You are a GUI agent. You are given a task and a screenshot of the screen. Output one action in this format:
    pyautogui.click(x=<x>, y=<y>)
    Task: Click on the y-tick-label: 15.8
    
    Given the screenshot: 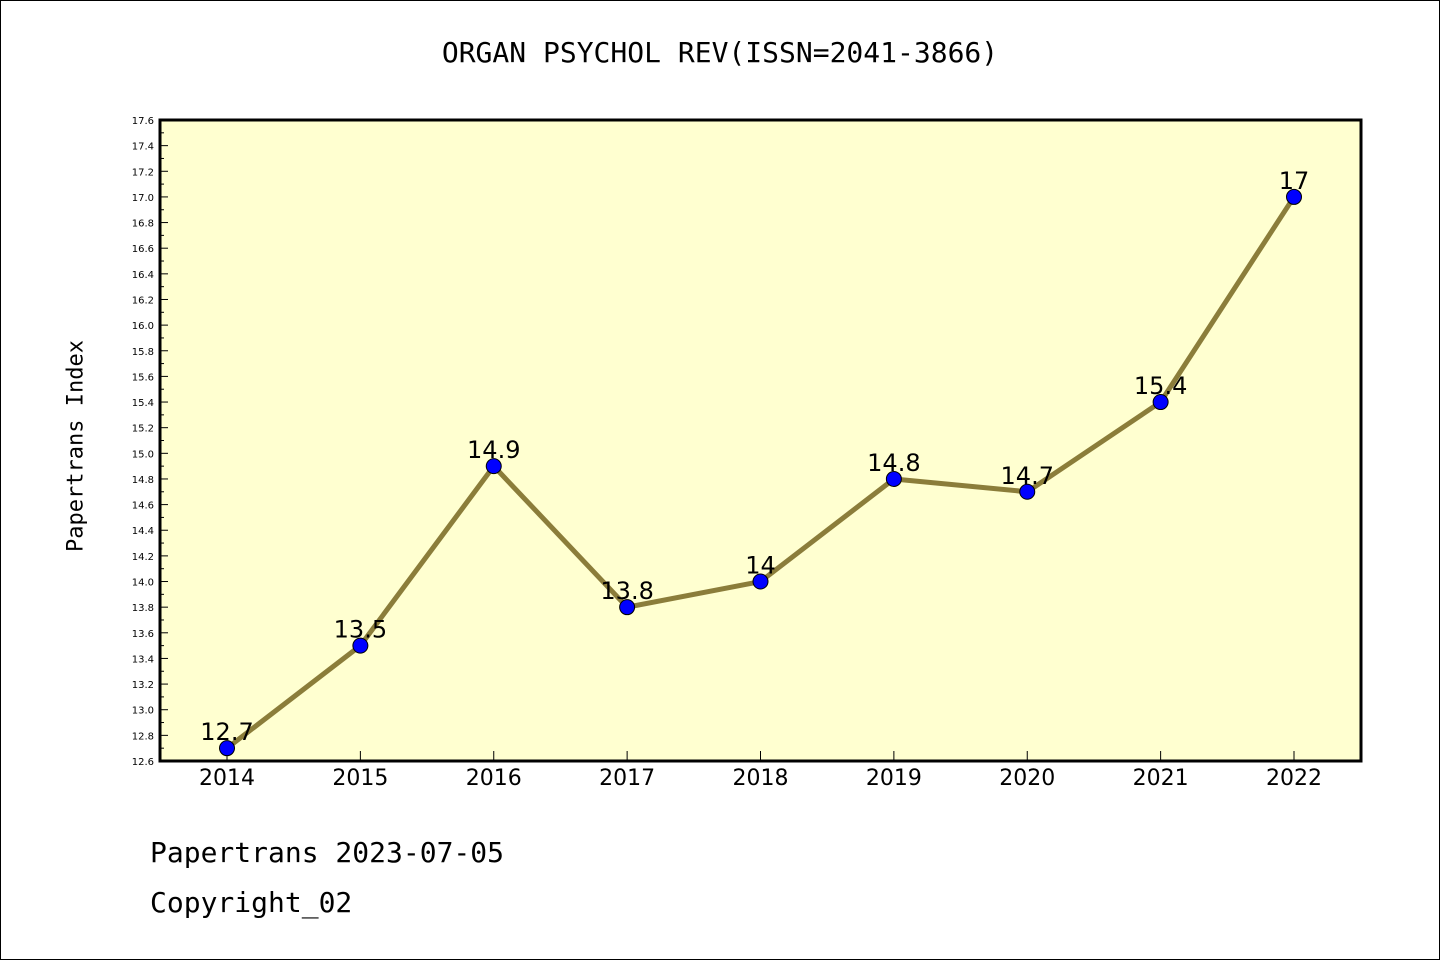 What is the action you would take?
    pyautogui.click(x=143, y=352)
    